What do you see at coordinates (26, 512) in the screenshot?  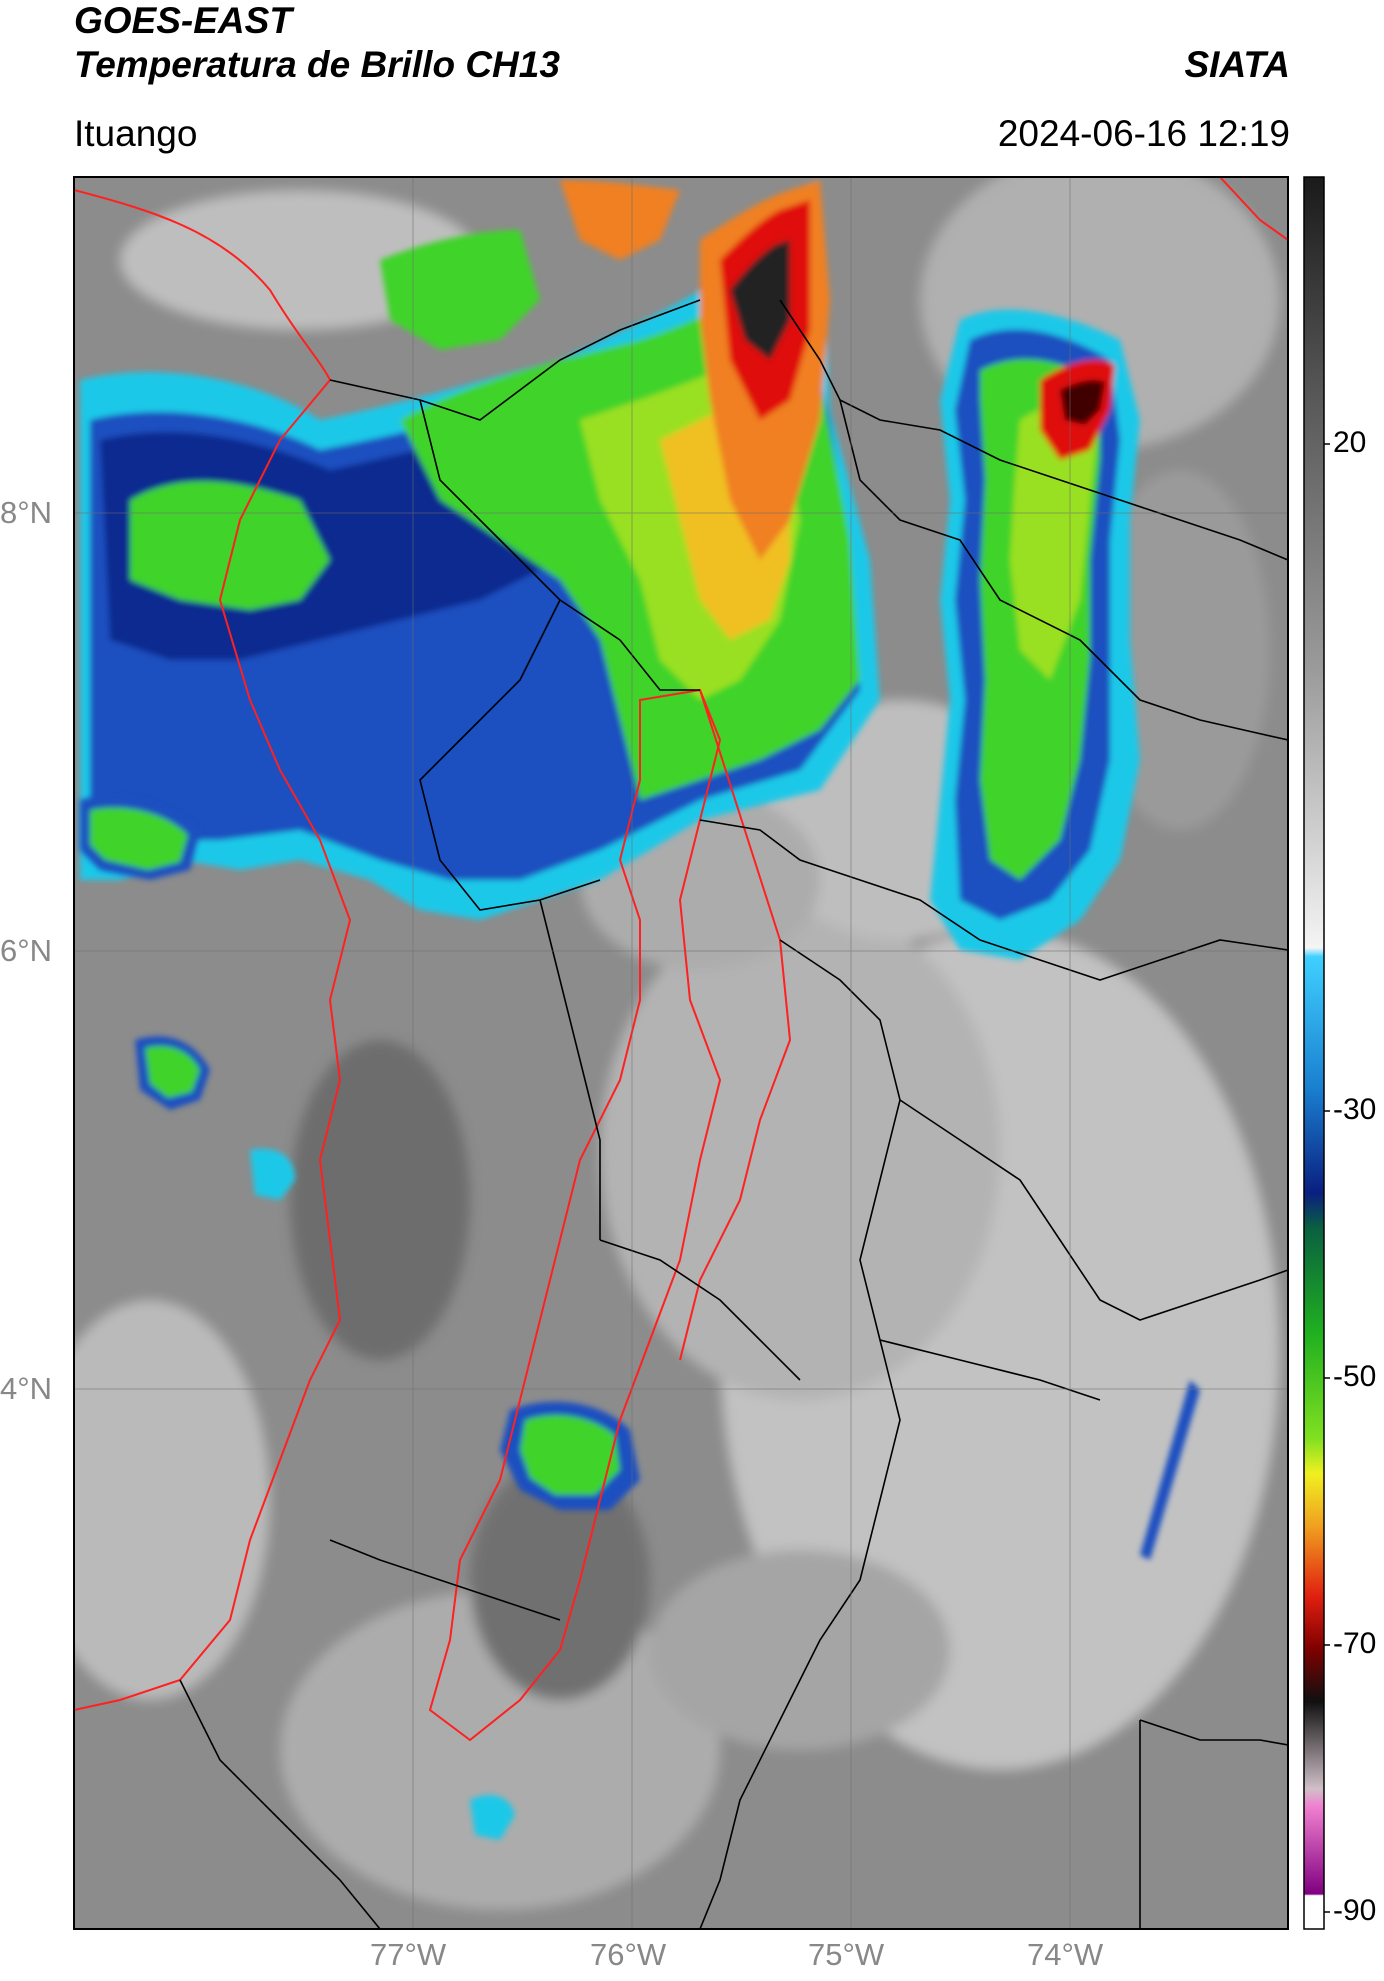 I see `lat-label-8n: 8°N` at bounding box center [26, 512].